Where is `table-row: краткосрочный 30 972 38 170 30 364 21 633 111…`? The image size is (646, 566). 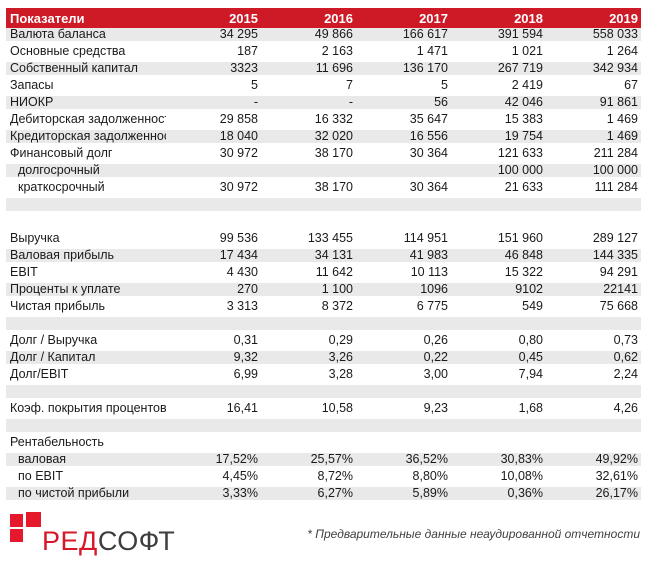
table-row: краткосрочный 30 972 38 170 30 364 21 633 111… is located at coordinates (323, 187).